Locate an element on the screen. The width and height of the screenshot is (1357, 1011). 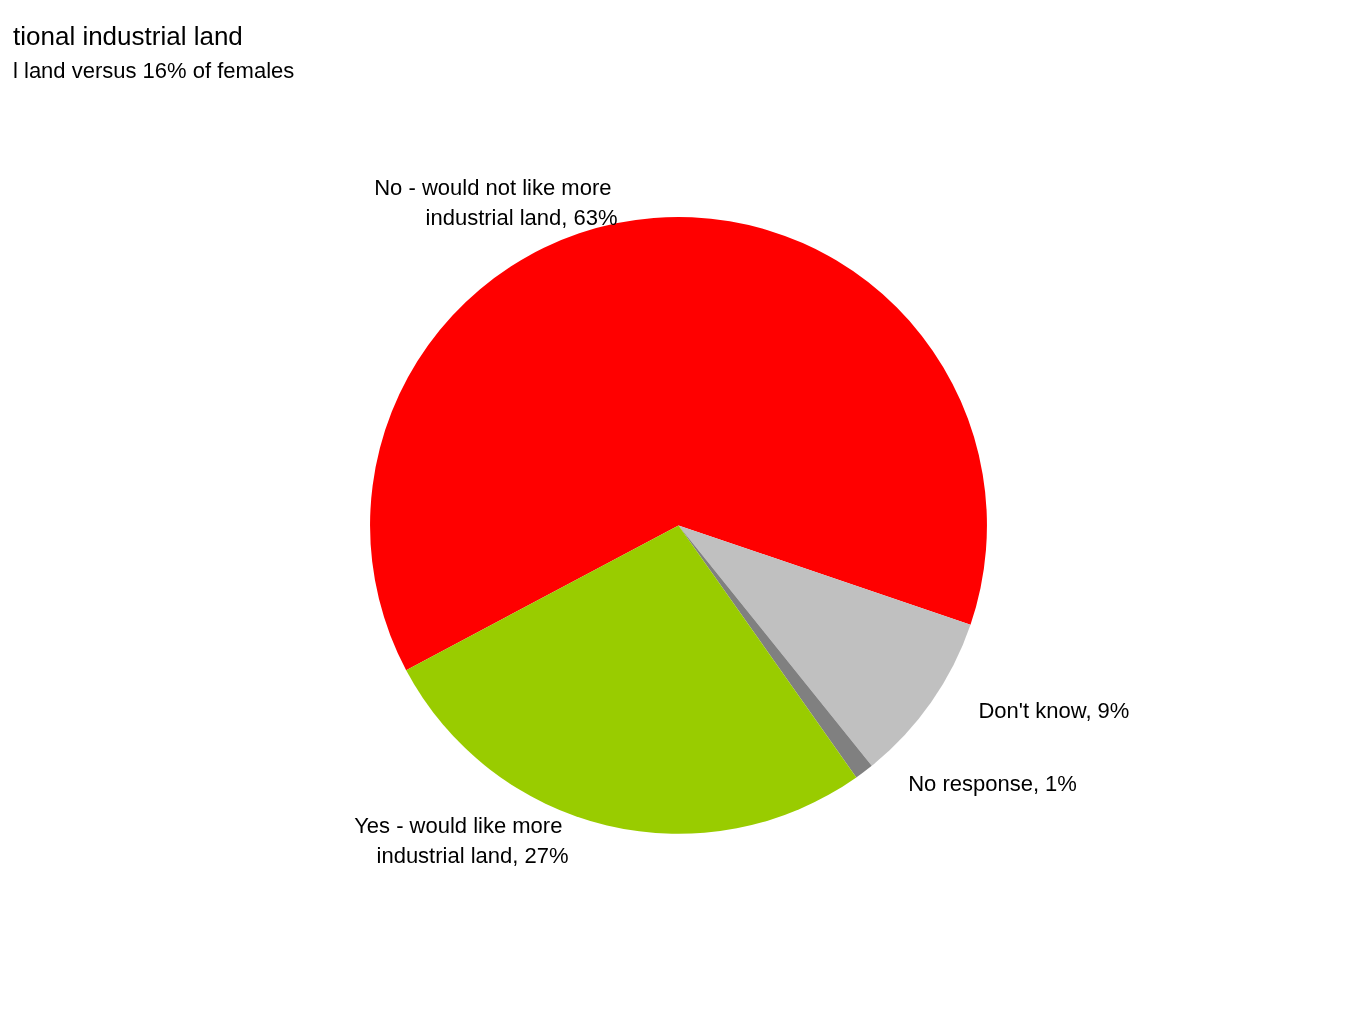
text: tional industrial land is located at coordinates (128, 36).